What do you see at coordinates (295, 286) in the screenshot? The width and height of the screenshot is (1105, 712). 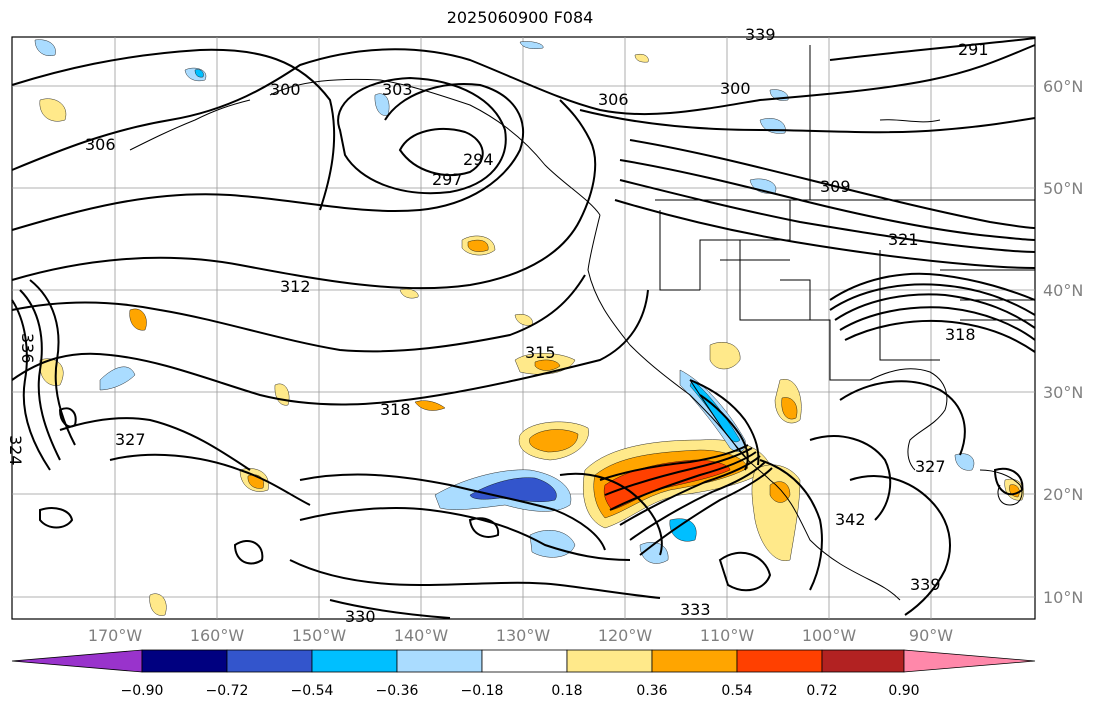 I see `contour-label: 312` at bounding box center [295, 286].